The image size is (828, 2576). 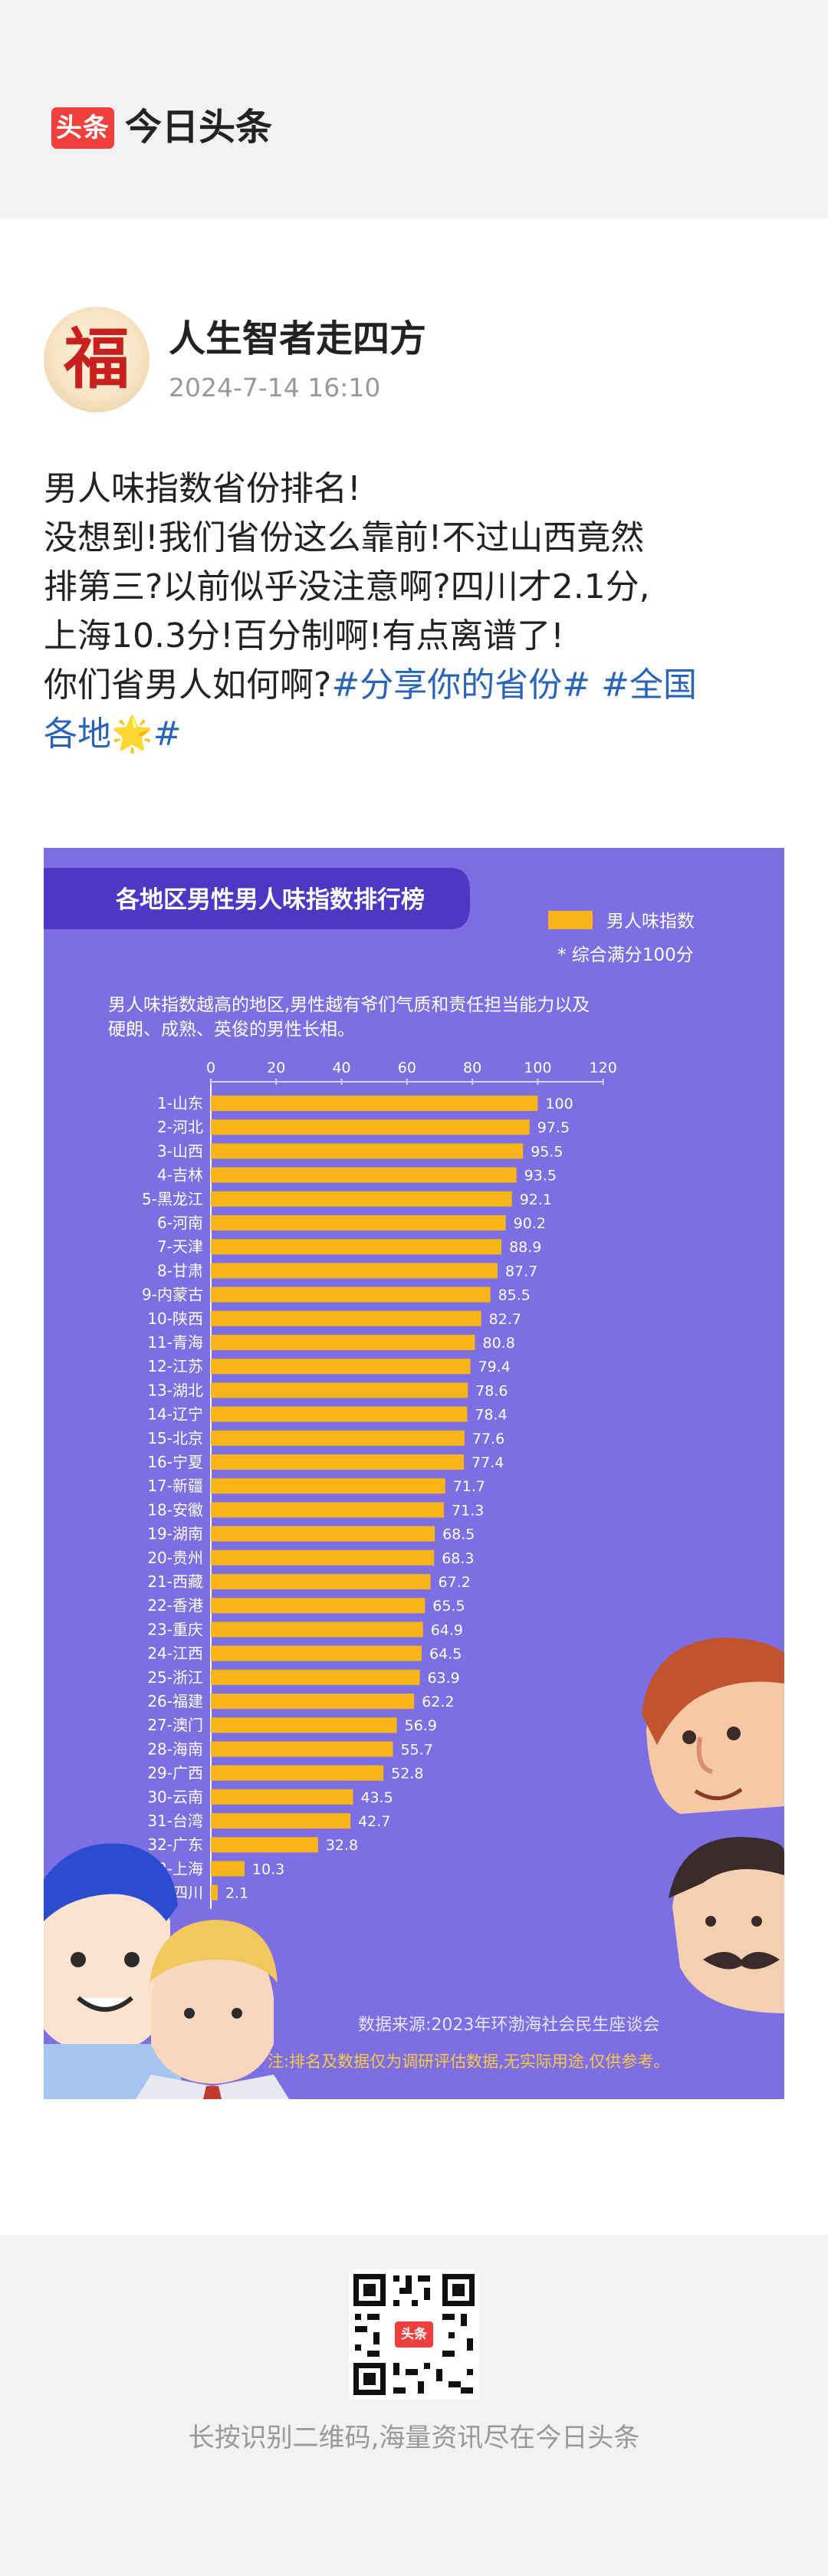 What do you see at coordinates (407, 1068) in the screenshot?
I see `x-tick-label: 60` at bounding box center [407, 1068].